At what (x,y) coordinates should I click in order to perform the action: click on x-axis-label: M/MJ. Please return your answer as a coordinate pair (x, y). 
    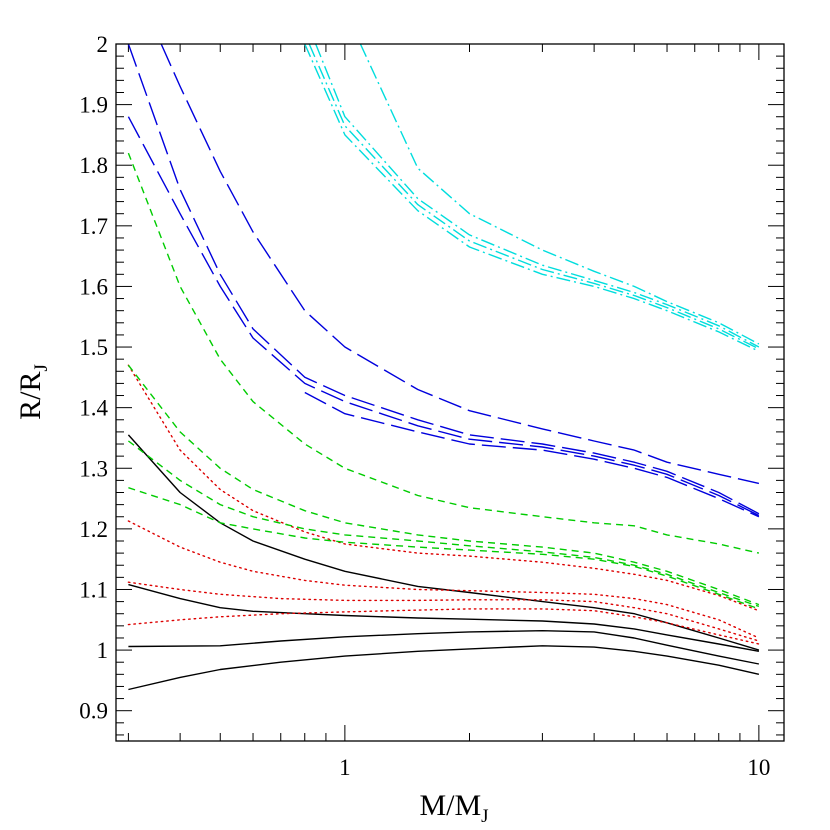
    Looking at the image, I should click on (453, 808).